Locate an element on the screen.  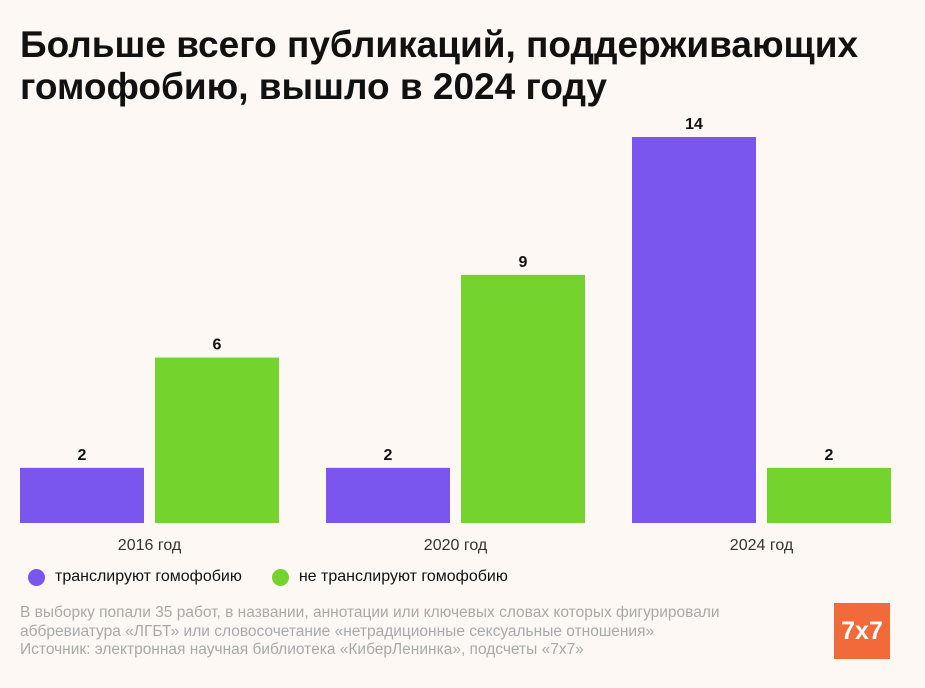
legend-item-series1: транслируют гомофобию is located at coordinates (135, 577).